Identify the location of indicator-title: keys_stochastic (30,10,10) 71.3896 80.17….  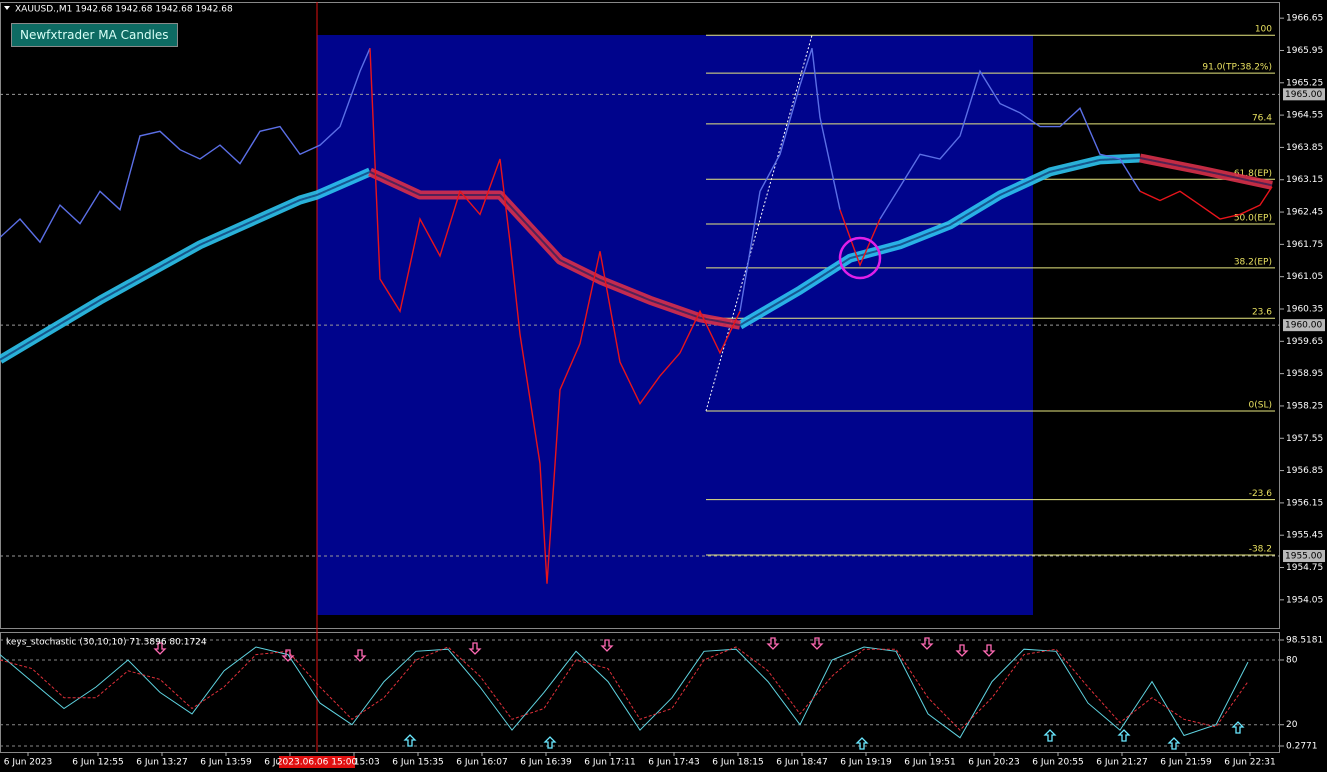
(106, 643).